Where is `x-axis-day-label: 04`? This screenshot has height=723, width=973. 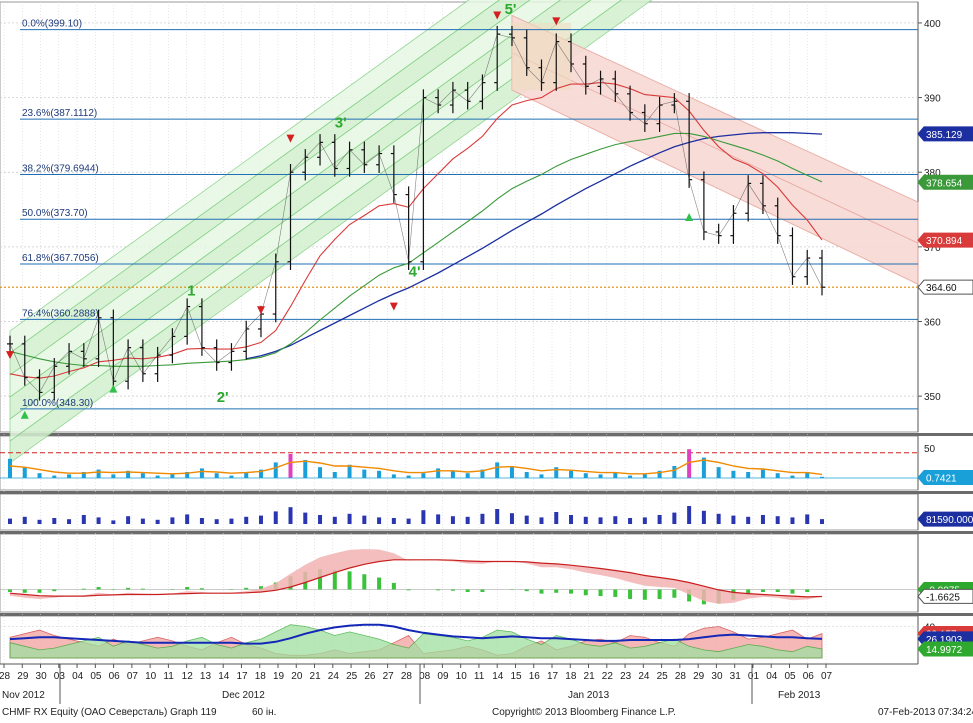
x-axis-day-label: 04 is located at coordinates (772, 676).